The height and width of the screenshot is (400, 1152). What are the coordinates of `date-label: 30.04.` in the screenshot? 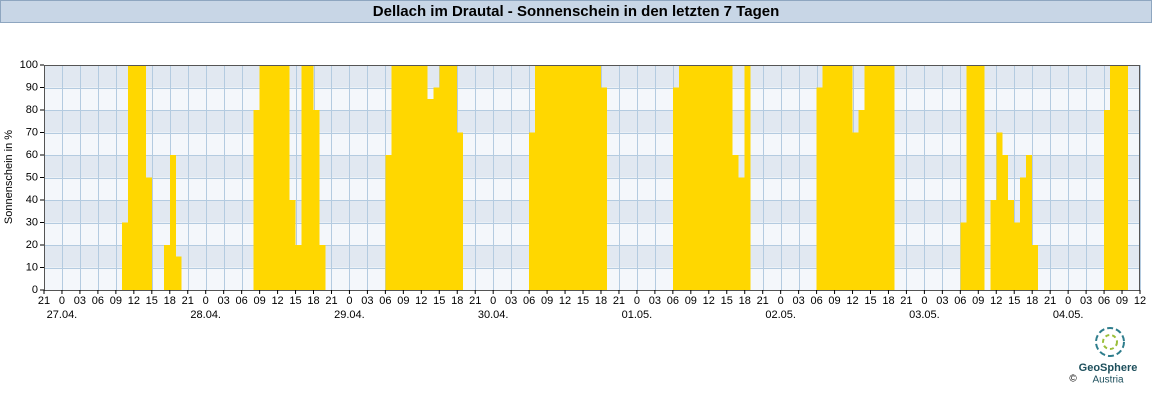 It's located at (493, 315).